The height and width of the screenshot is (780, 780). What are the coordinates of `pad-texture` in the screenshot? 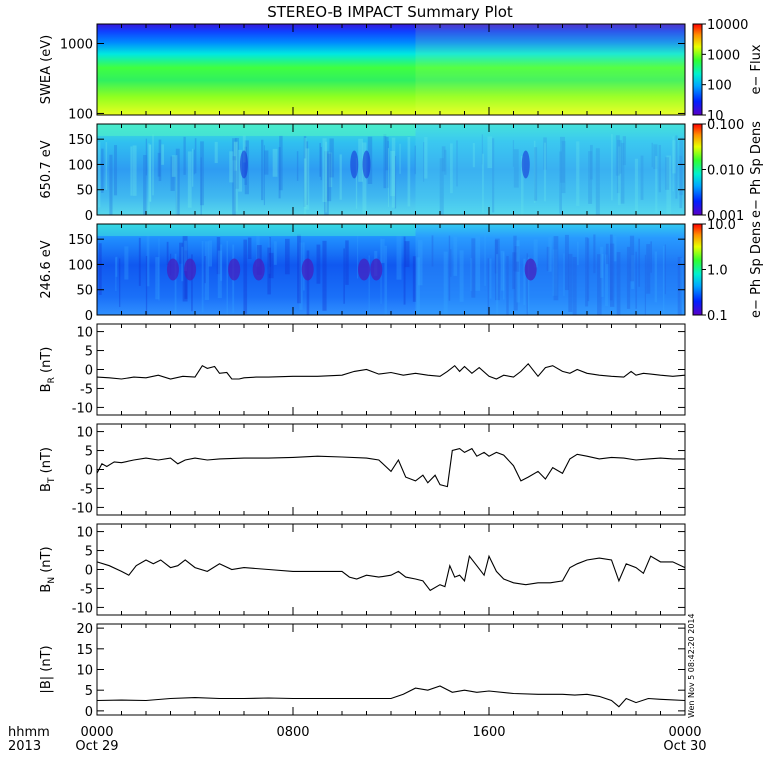 It's located at (391, 169).